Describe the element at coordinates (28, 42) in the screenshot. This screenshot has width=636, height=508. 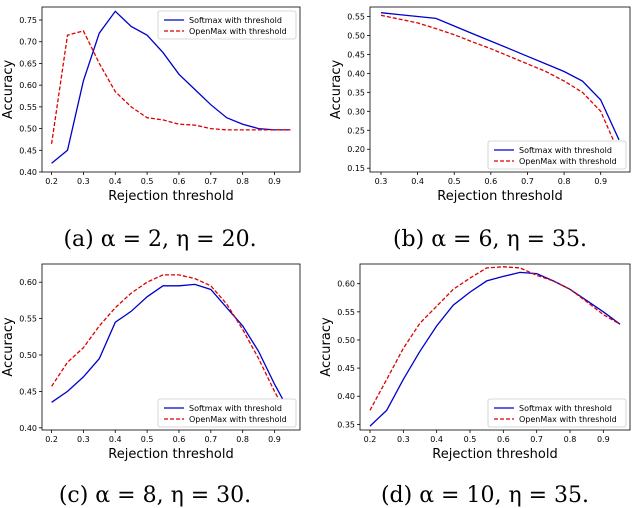
I see `y-tick-label: 0.70` at that location.